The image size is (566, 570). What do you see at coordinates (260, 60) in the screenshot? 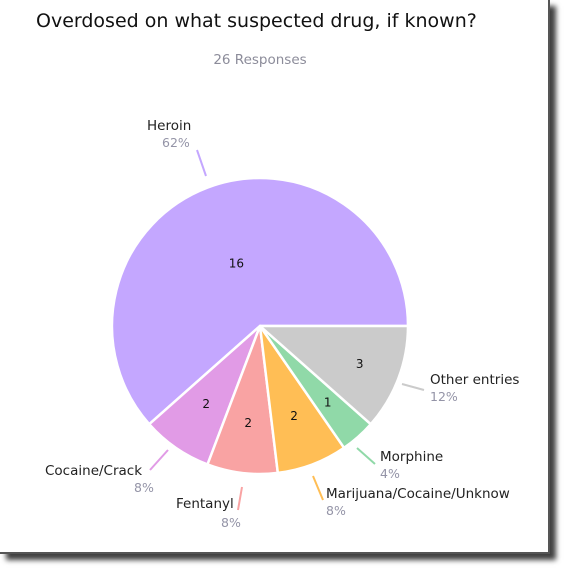
I see `response-count: 26 Responses` at bounding box center [260, 60].